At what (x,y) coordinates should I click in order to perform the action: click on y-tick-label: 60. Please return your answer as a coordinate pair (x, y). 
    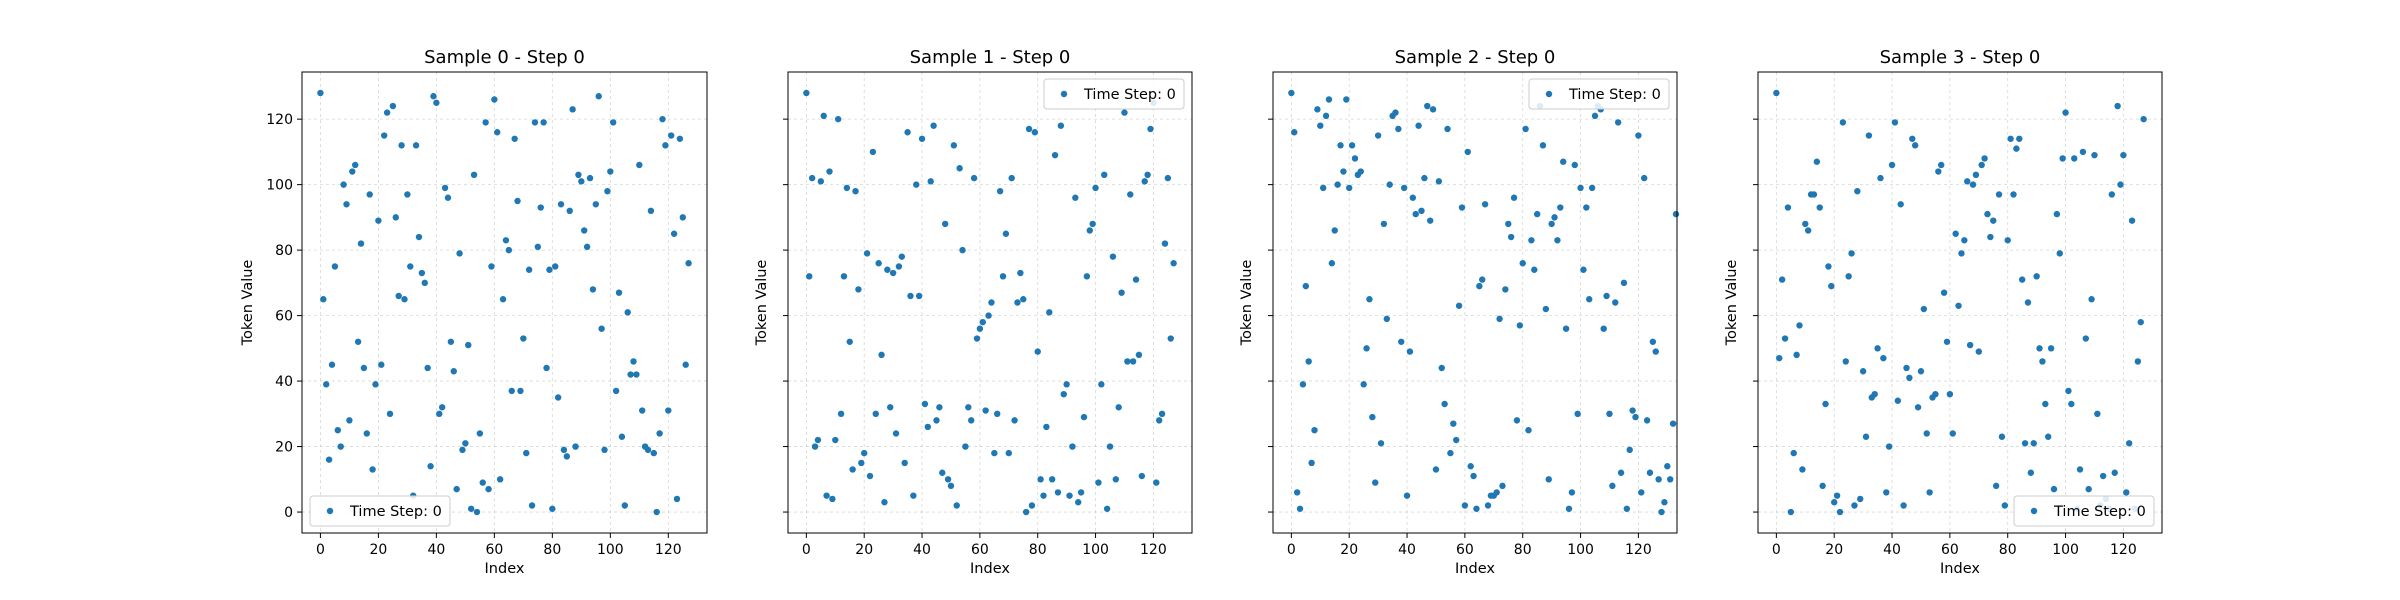
    Looking at the image, I should click on (284, 317).